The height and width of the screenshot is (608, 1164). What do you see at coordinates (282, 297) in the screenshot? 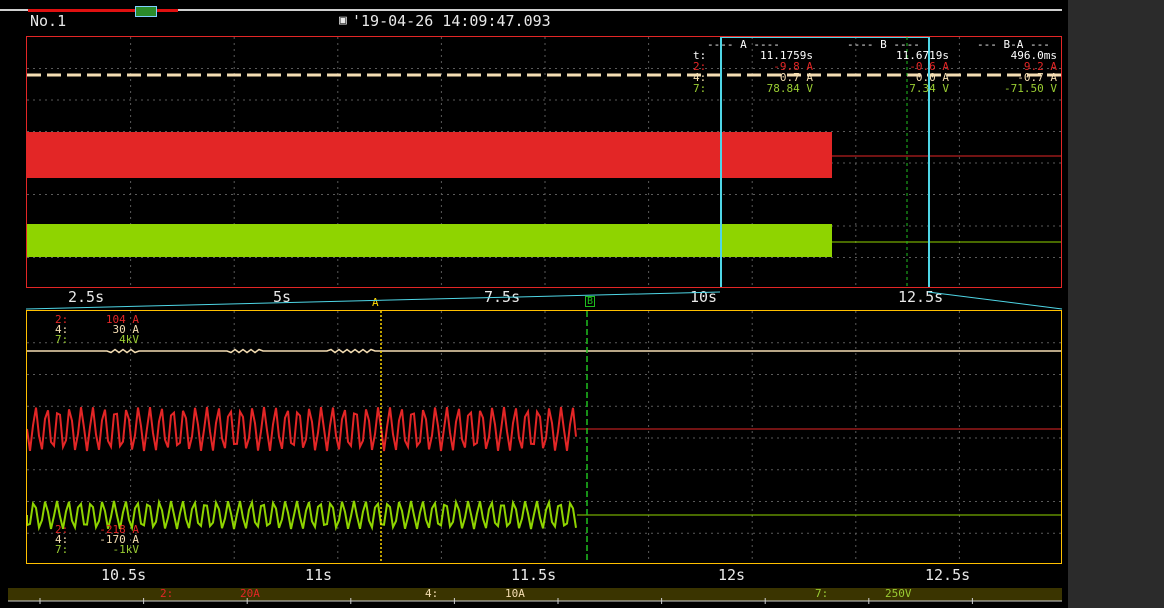
I see `main-x-tick: 5s` at bounding box center [282, 297].